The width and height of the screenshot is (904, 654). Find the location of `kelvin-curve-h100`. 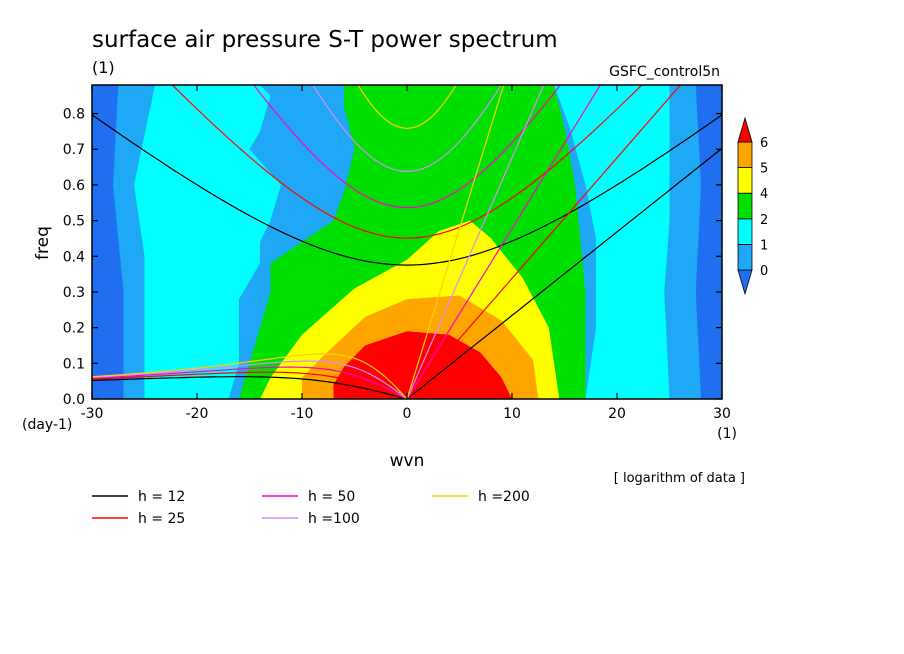

kelvin-curve-h100 is located at coordinates (475, 242).